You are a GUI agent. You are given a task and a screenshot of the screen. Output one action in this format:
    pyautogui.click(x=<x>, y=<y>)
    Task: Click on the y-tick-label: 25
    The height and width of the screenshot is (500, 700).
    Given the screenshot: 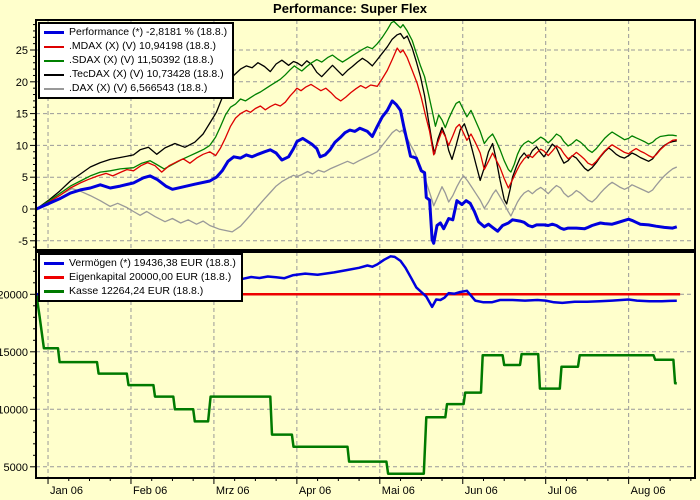 What is the action you would take?
    pyautogui.click(x=22, y=51)
    